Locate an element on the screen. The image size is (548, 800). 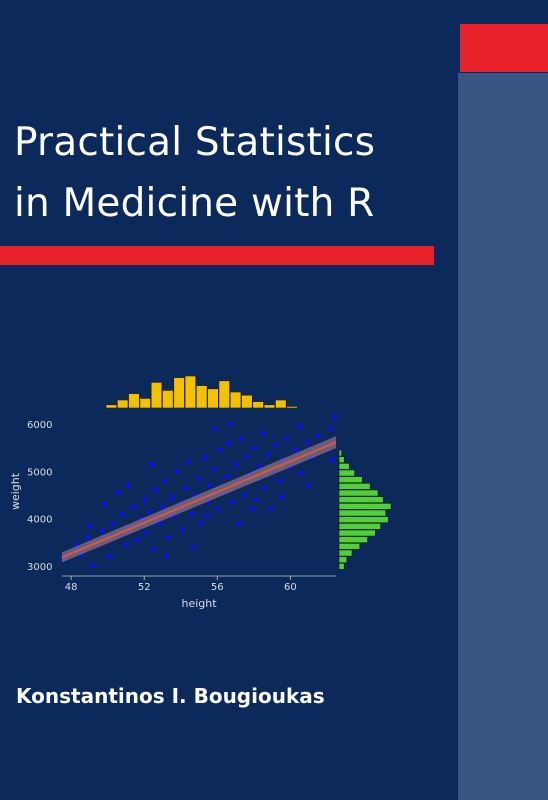
side-histogram is located at coordinates (365, 509).